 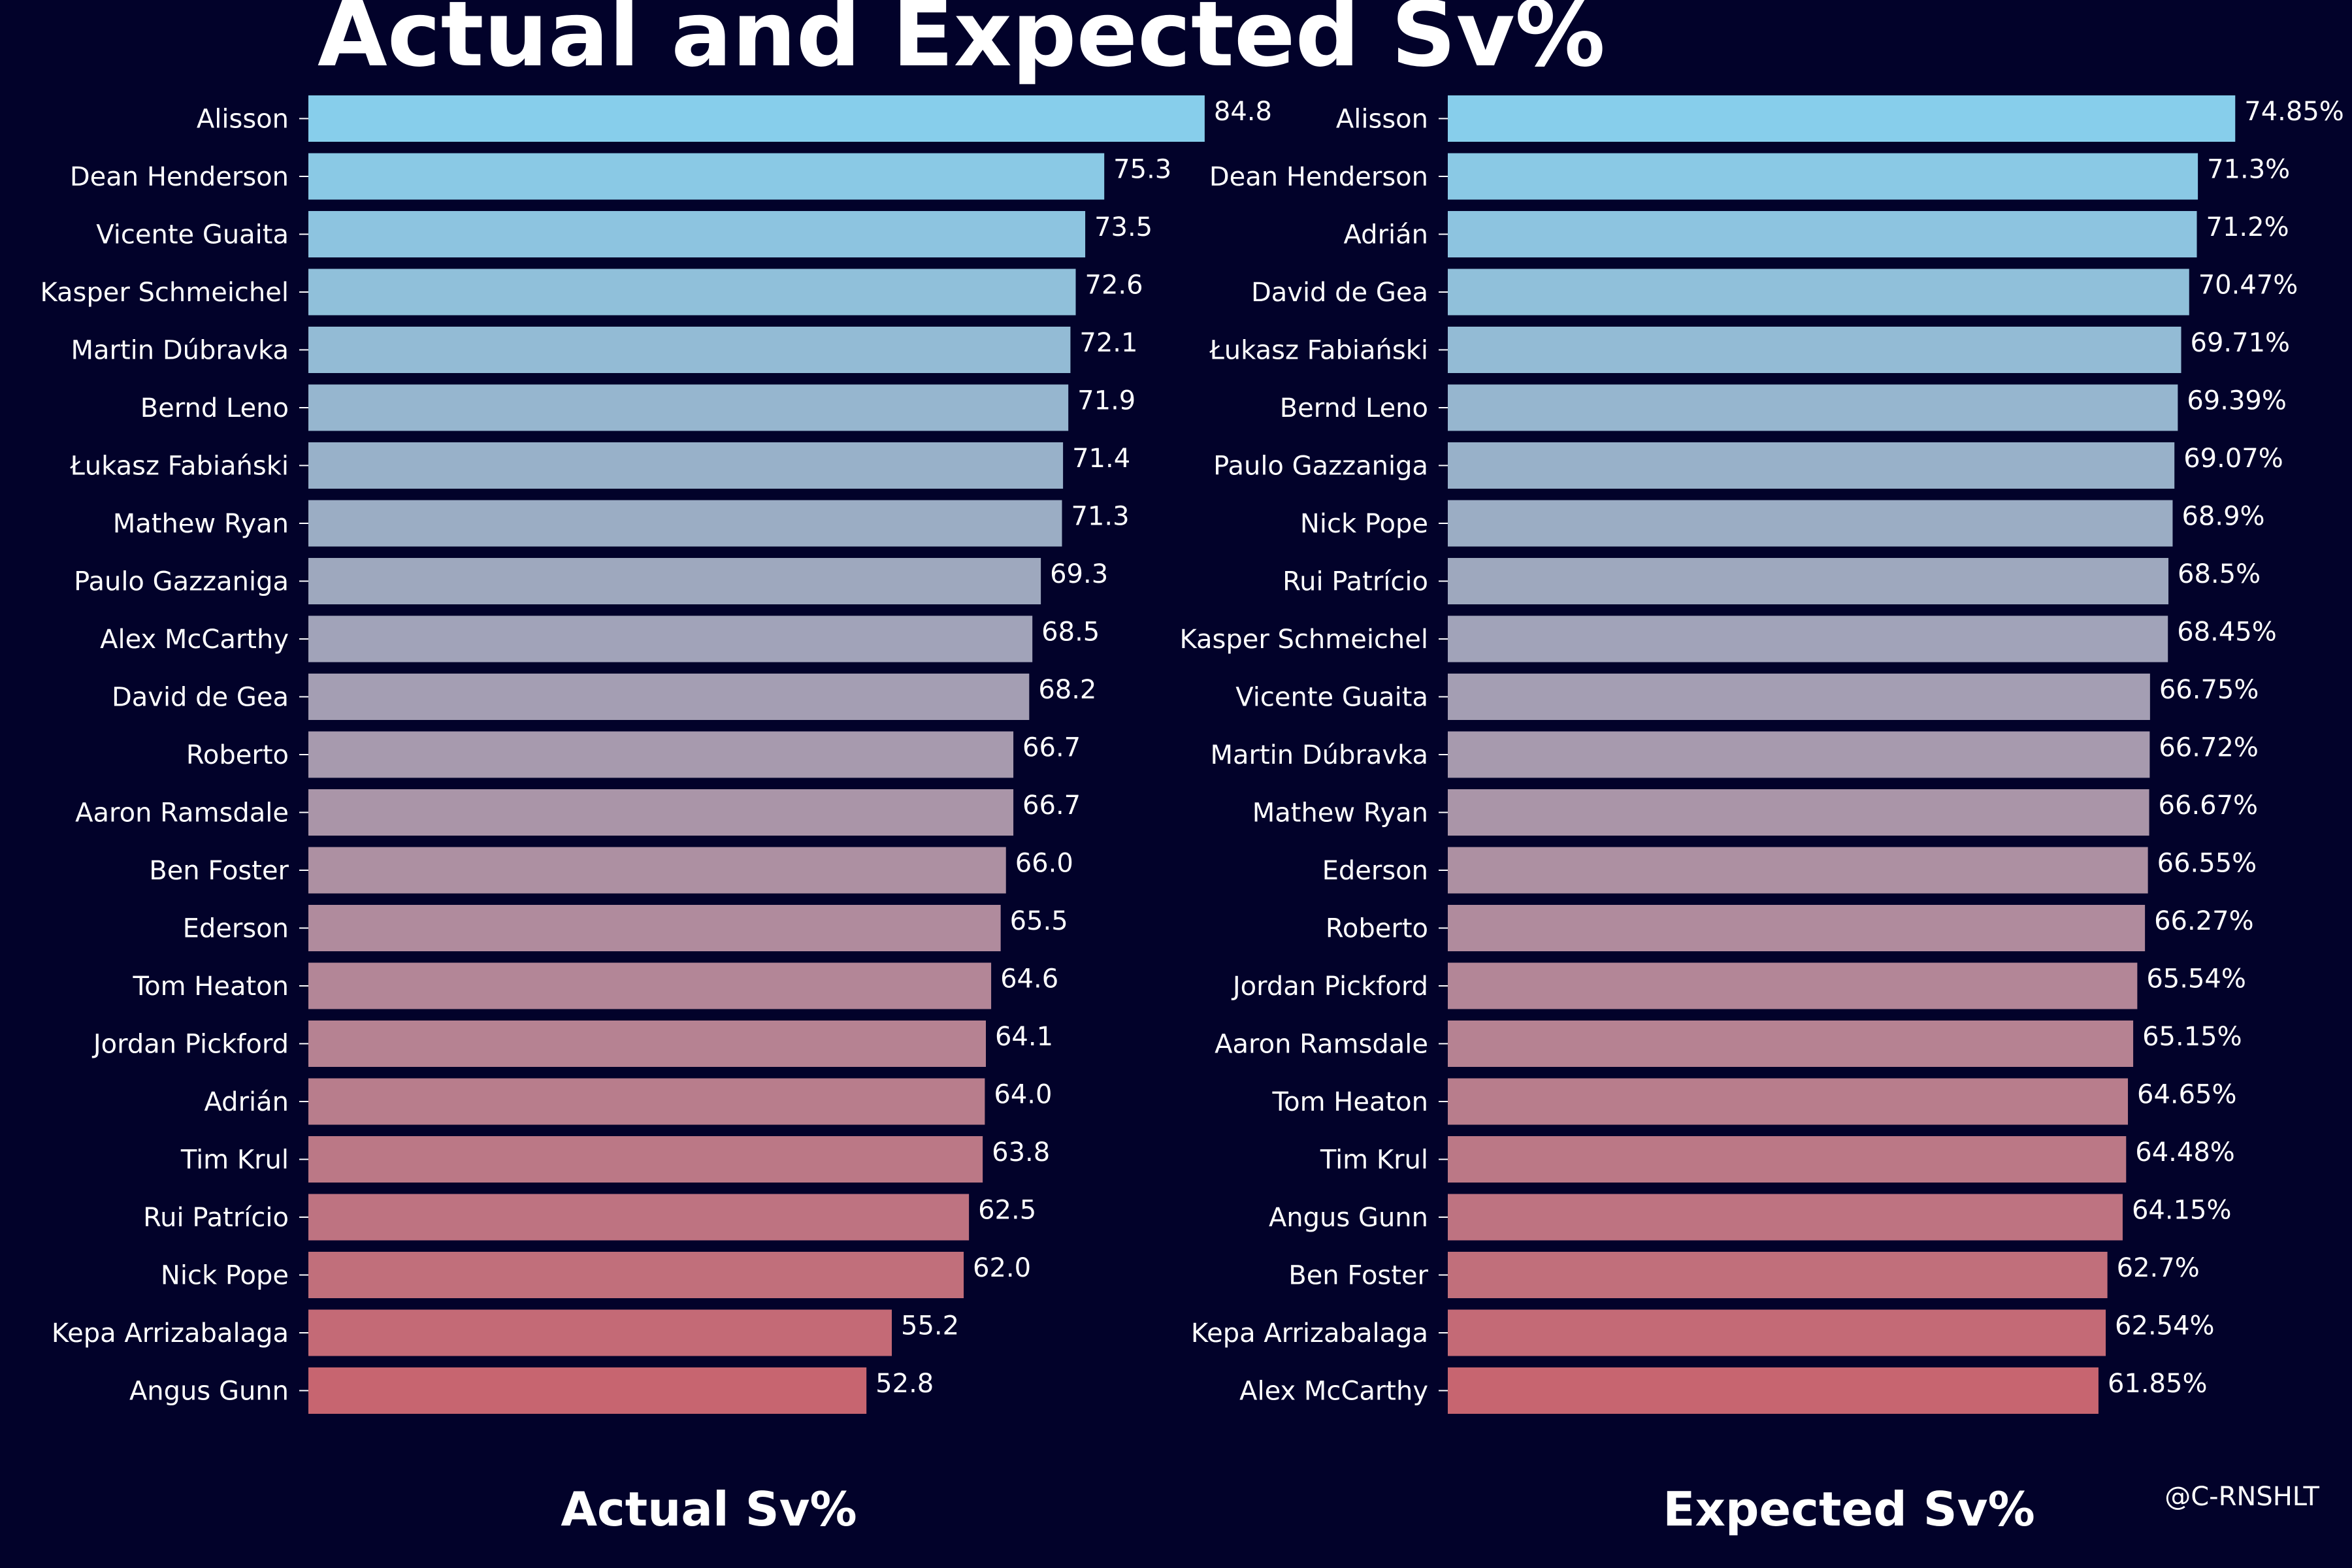 I want to click on data-label: 68.45%, so click(x=2227, y=632).